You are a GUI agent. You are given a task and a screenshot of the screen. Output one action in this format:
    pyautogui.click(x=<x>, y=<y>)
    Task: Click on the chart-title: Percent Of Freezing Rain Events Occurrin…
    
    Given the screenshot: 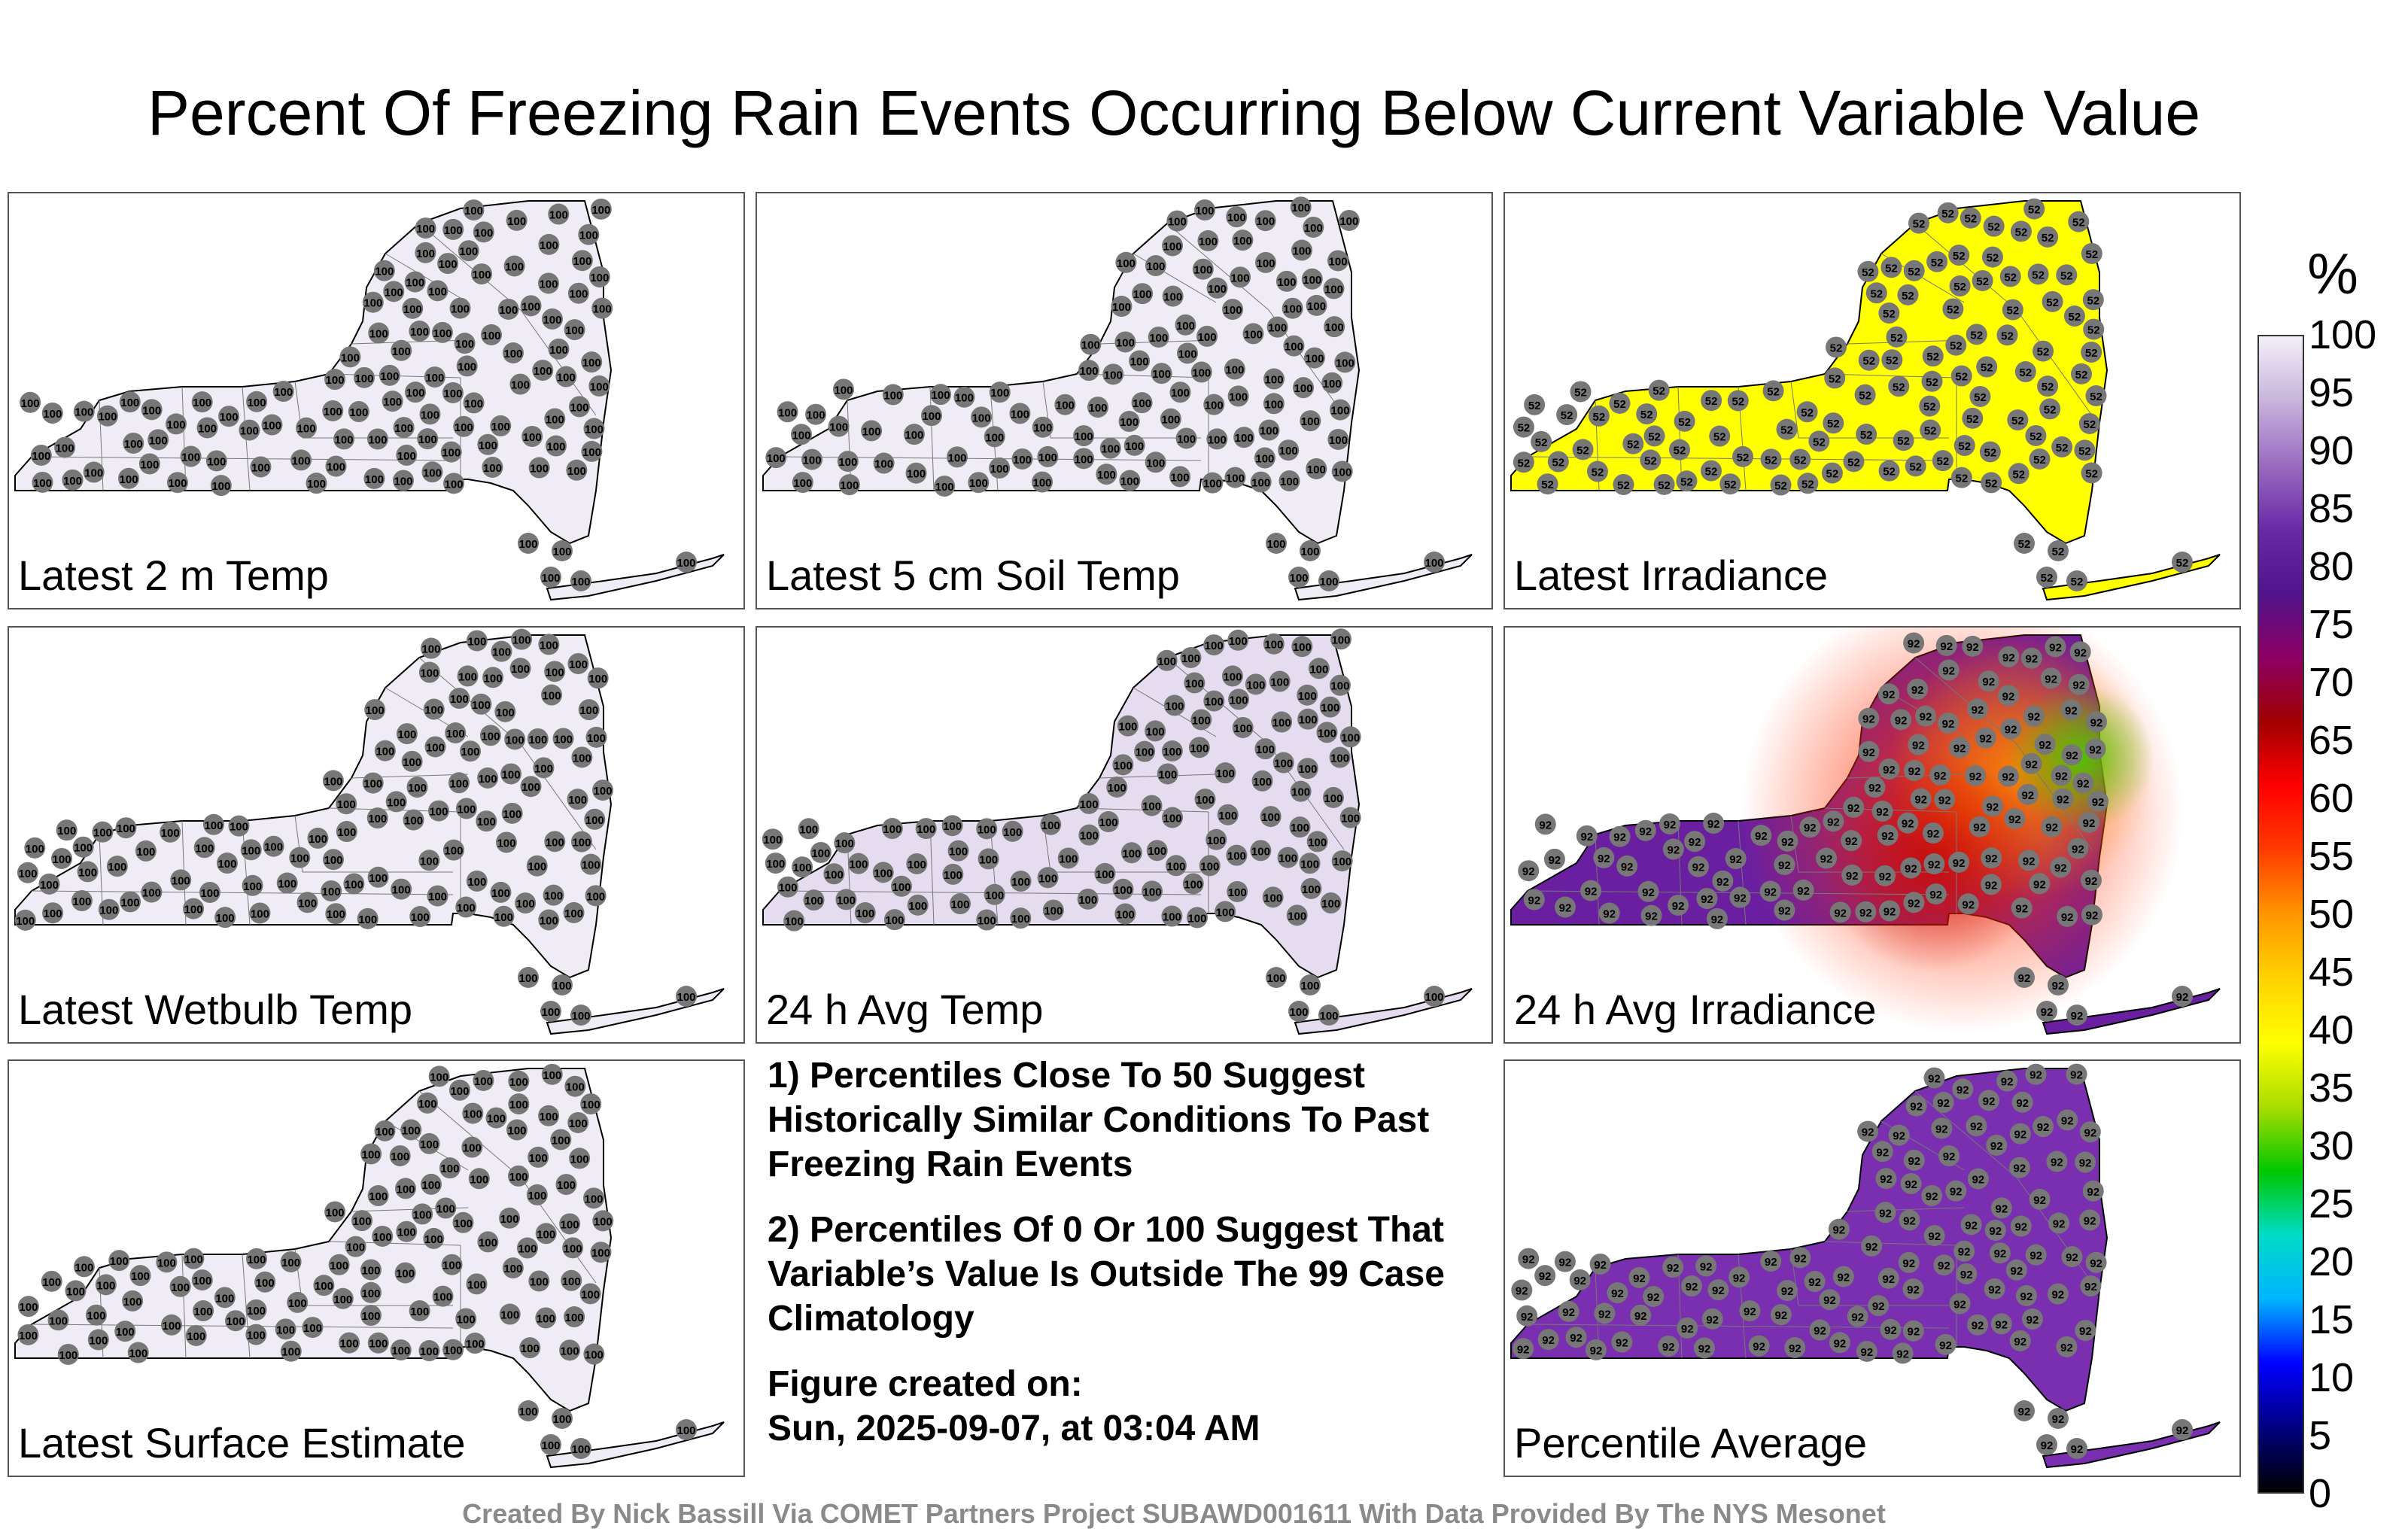 What is the action you would take?
    pyautogui.click(x=1174, y=113)
    